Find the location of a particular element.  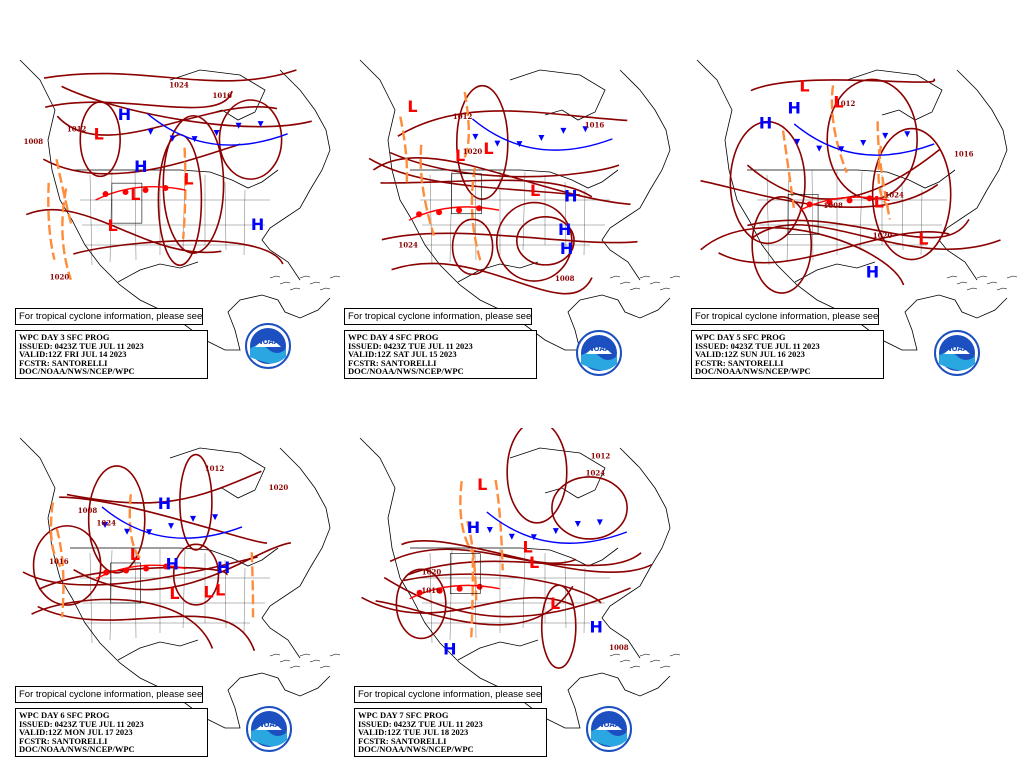

coastline is located at coordinates (852, 205).